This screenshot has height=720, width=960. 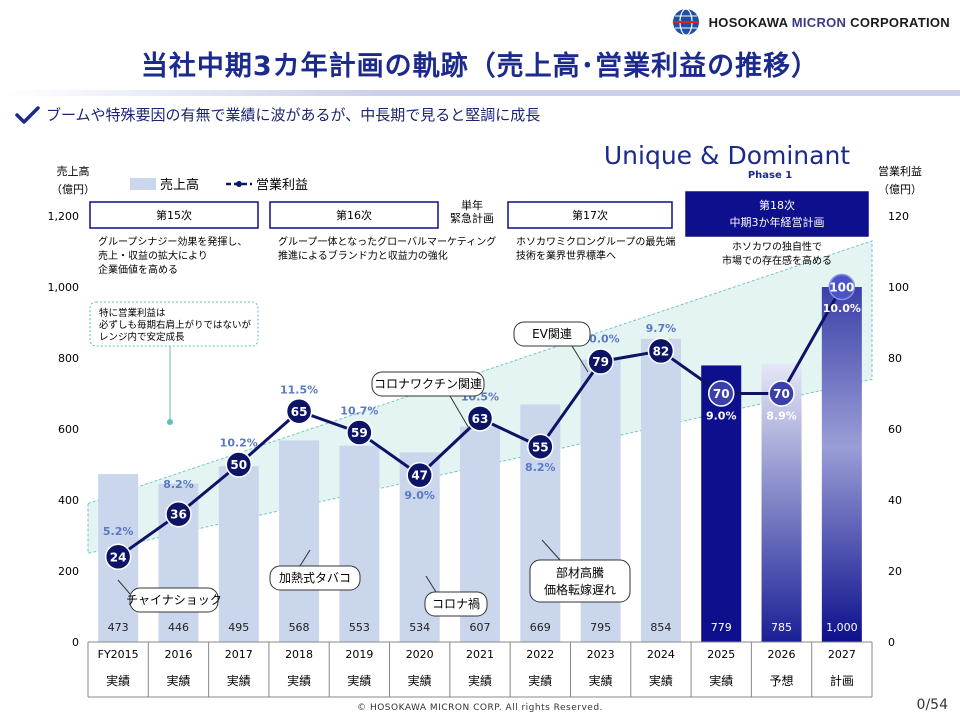 I want to click on plan-label: 第17次, so click(x=590, y=215).